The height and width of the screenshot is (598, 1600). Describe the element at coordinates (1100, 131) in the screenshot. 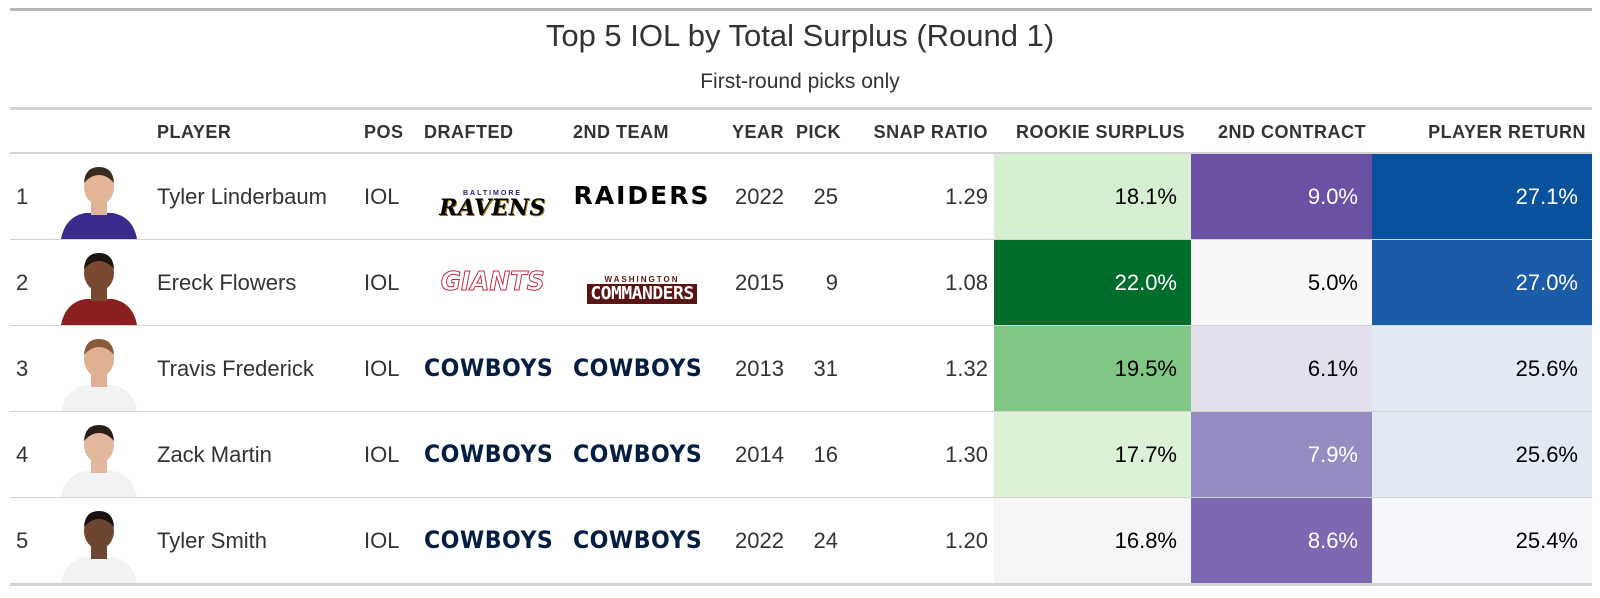

I see `header-rookie-surplus: ROOKIE SURPLUS` at that location.